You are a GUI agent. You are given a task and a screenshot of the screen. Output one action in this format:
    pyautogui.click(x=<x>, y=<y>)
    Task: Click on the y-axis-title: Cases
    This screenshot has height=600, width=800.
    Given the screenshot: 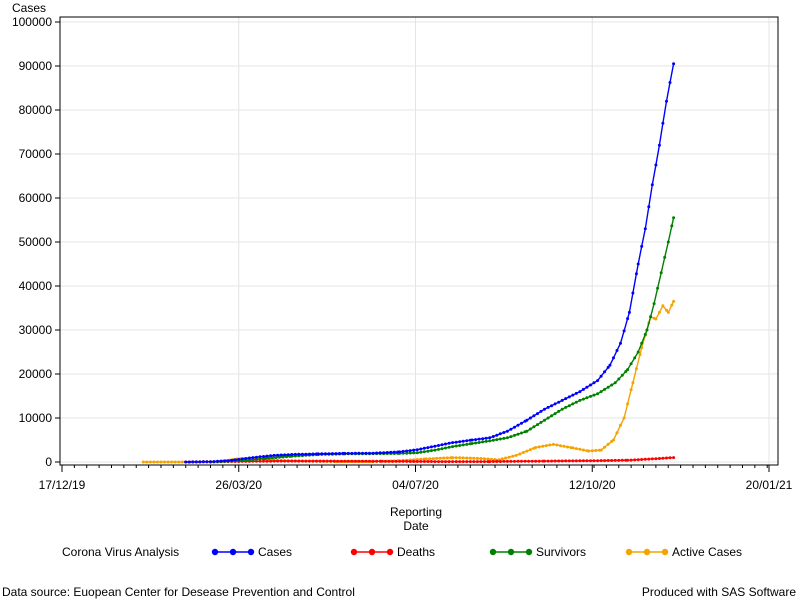 What is the action you would take?
    pyautogui.click(x=29, y=8)
    